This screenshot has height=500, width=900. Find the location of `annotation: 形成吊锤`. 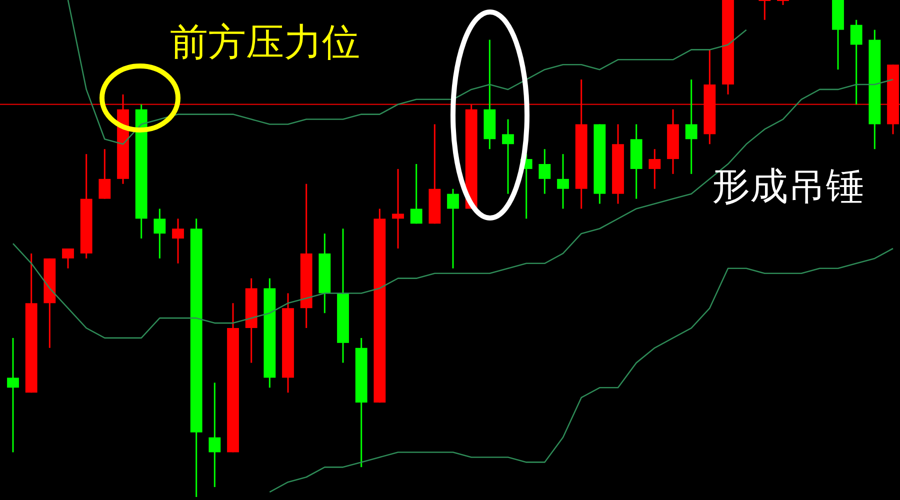

annotation: 形成吊锤 is located at coordinates (788, 186).